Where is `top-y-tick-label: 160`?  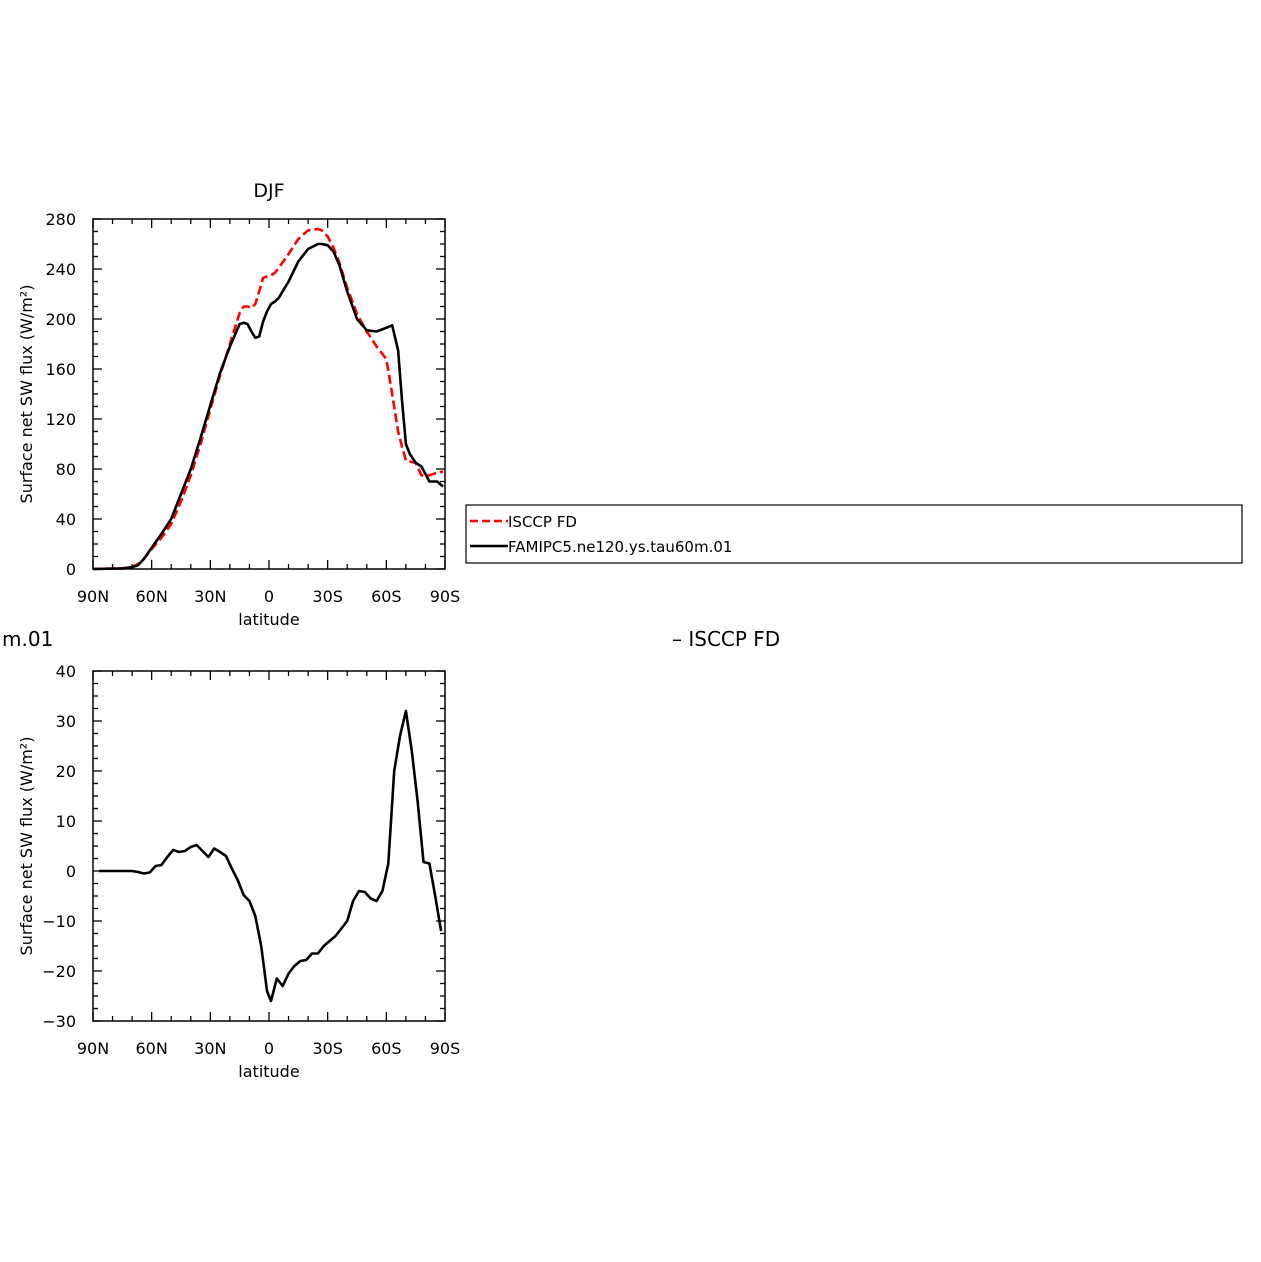
top-y-tick-label: 160 is located at coordinates (60, 369).